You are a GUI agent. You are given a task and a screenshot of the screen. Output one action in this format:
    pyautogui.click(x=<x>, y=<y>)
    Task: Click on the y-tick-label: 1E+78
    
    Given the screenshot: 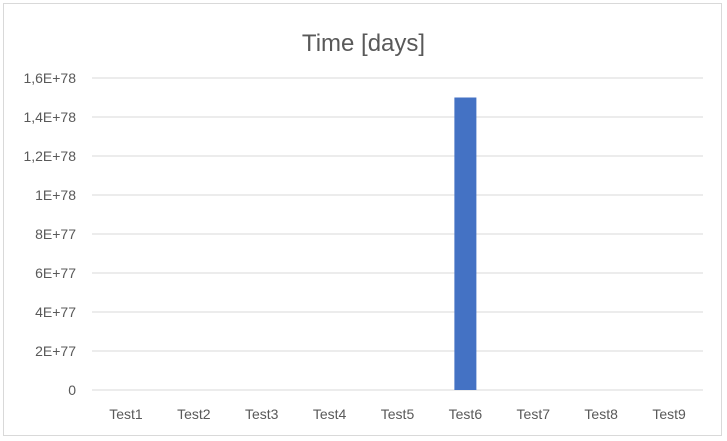 What is the action you would take?
    pyautogui.click(x=55, y=195)
    